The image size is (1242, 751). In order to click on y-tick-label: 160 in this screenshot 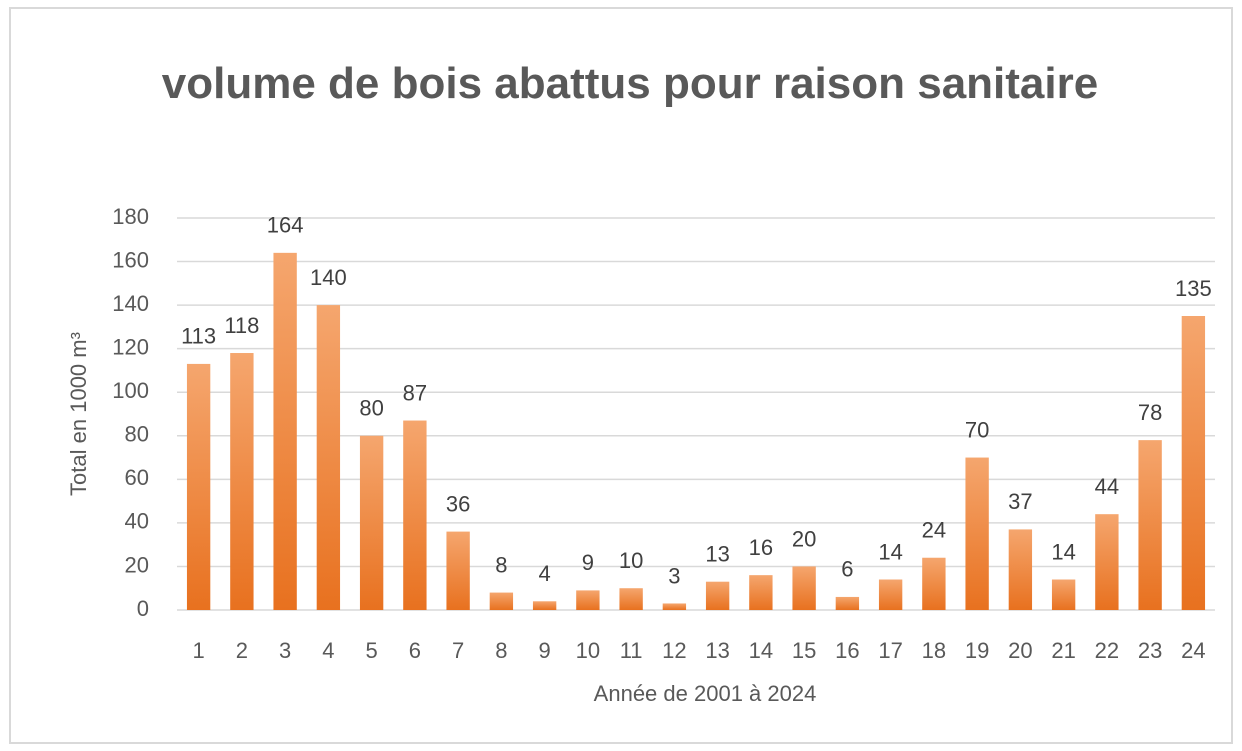, I will do `click(130, 259)`.